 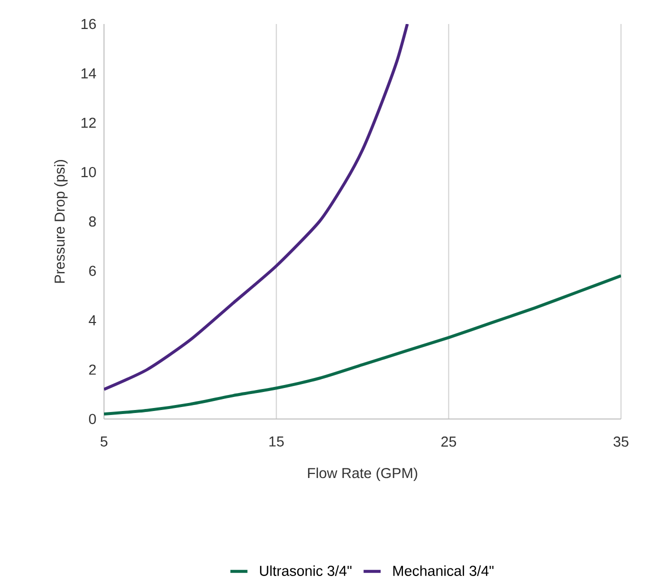 I want to click on y-tick-label: 10, so click(x=89, y=172).